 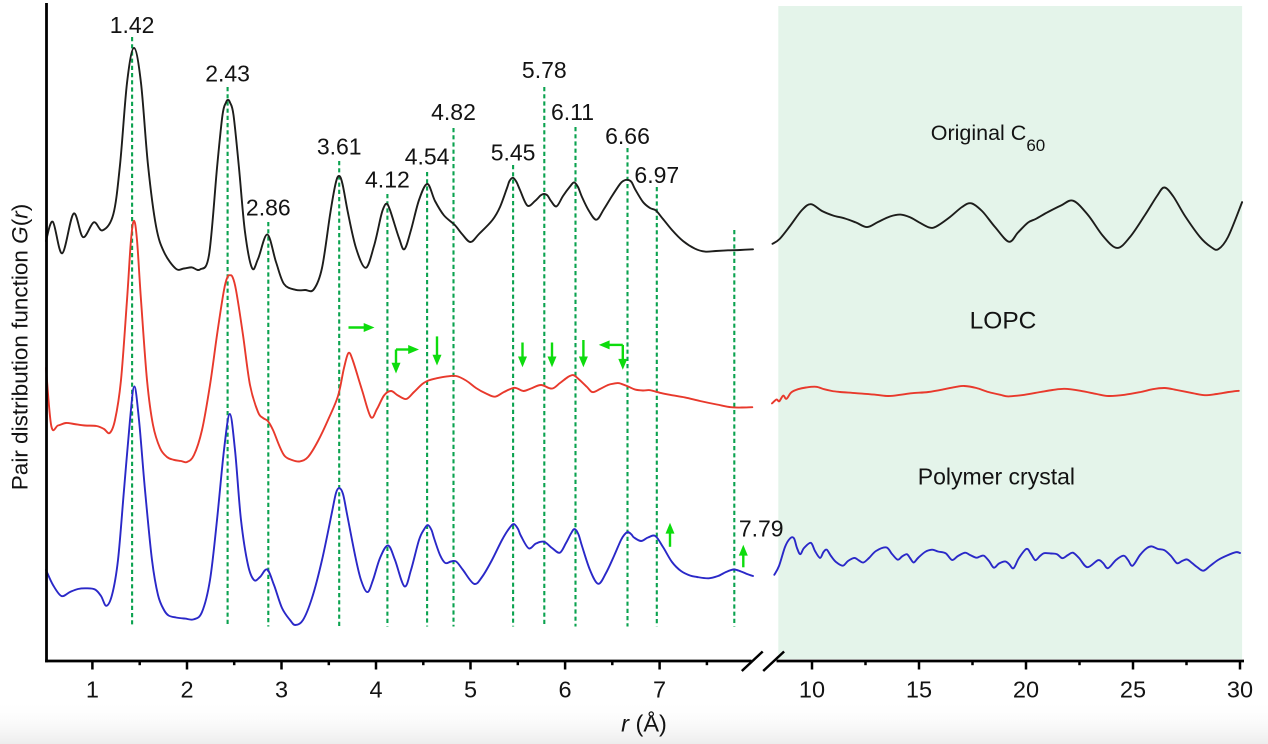 I want to click on svg-text: 2, so click(x=186, y=690).